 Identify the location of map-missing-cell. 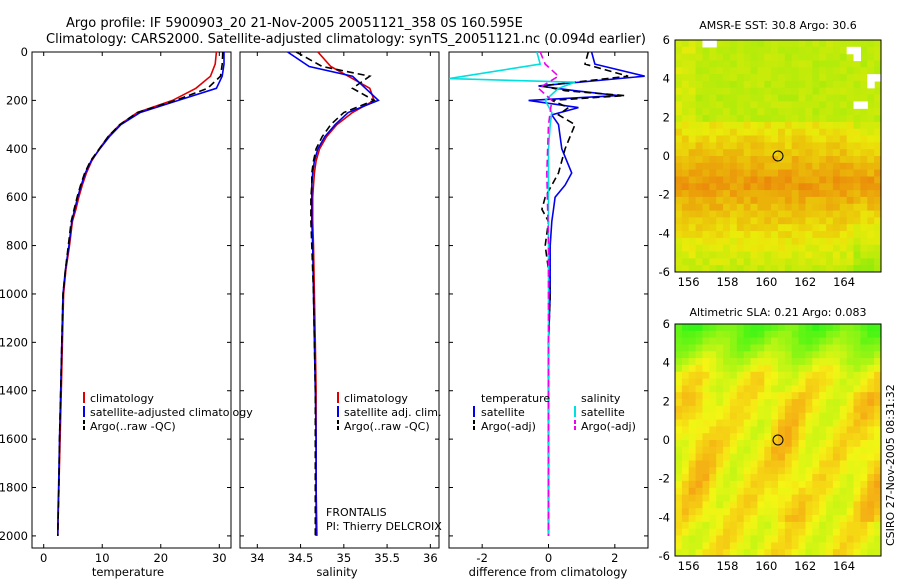
(857, 50).